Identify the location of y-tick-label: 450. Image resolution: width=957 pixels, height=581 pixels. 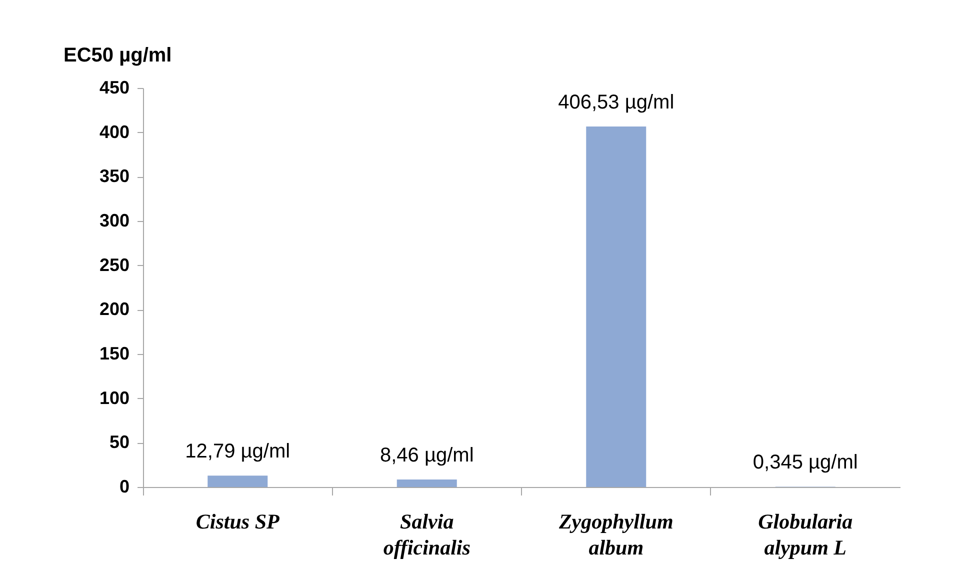
(114, 88).